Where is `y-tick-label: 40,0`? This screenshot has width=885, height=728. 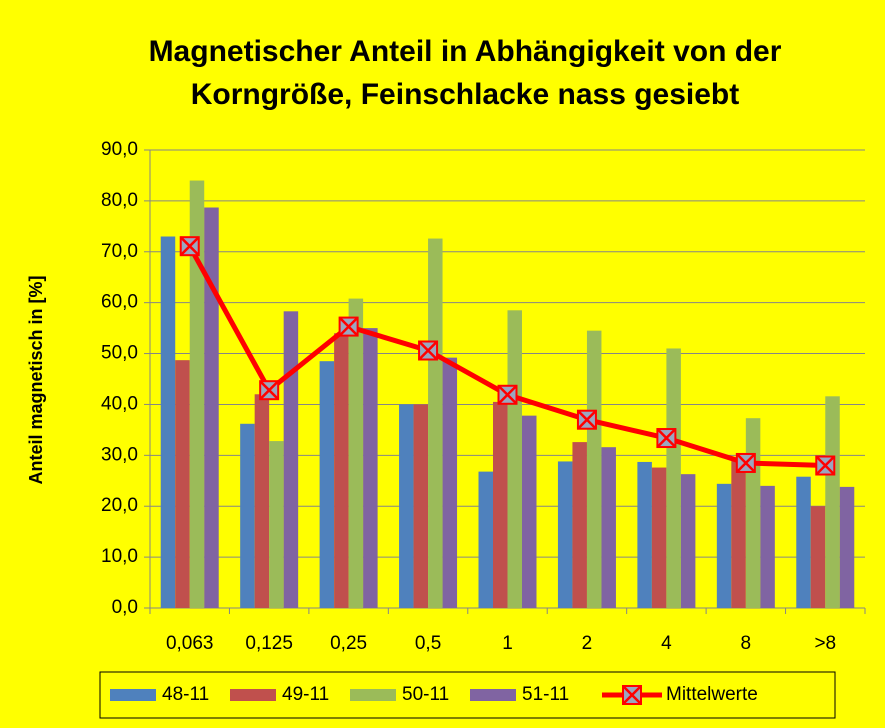
y-tick-label: 40,0 is located at coordinates (119, 403).